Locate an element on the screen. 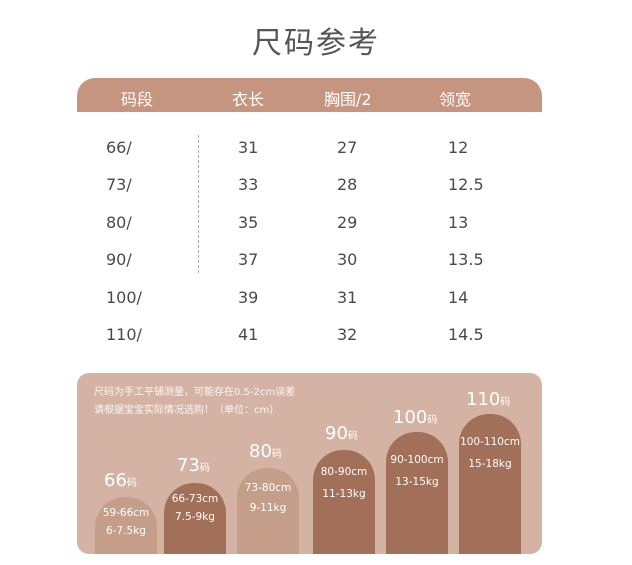  cell-size: 66/ is located at coordinates (119, 147).